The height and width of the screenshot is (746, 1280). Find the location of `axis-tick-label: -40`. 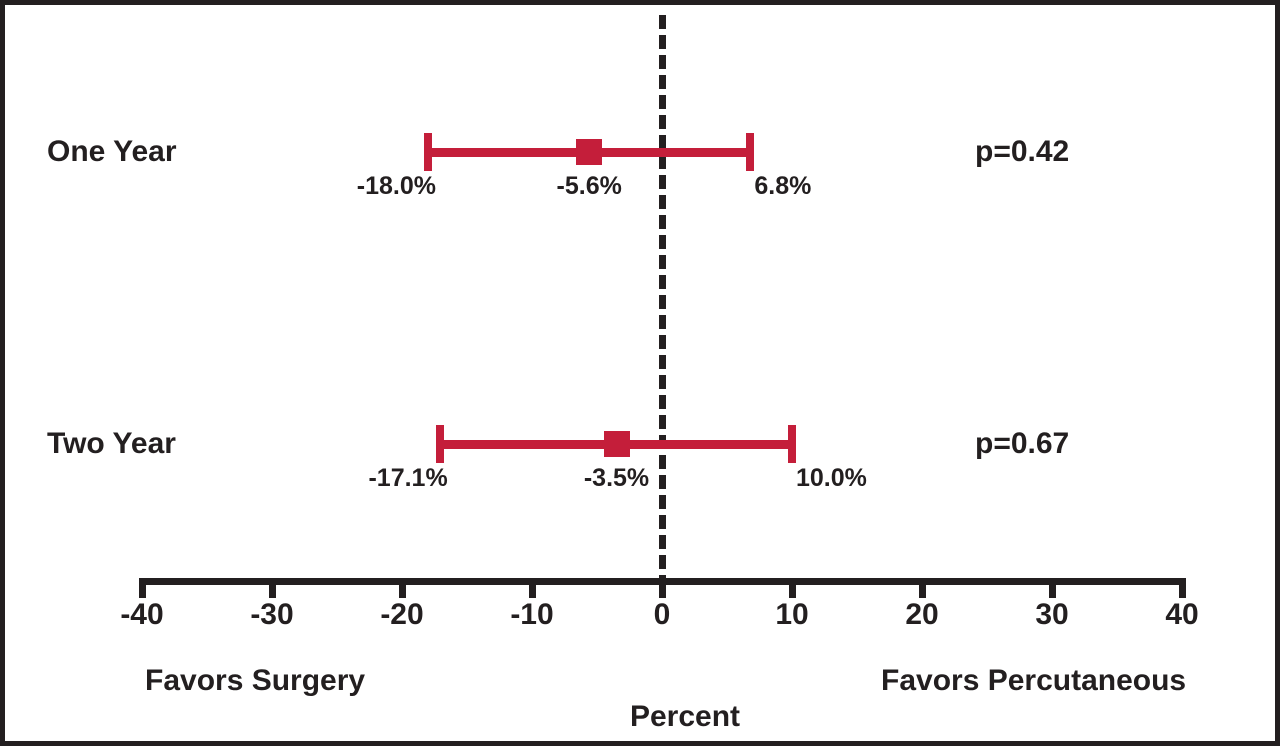

axis-tick-label: -40 is located at coordinates (142, 614).